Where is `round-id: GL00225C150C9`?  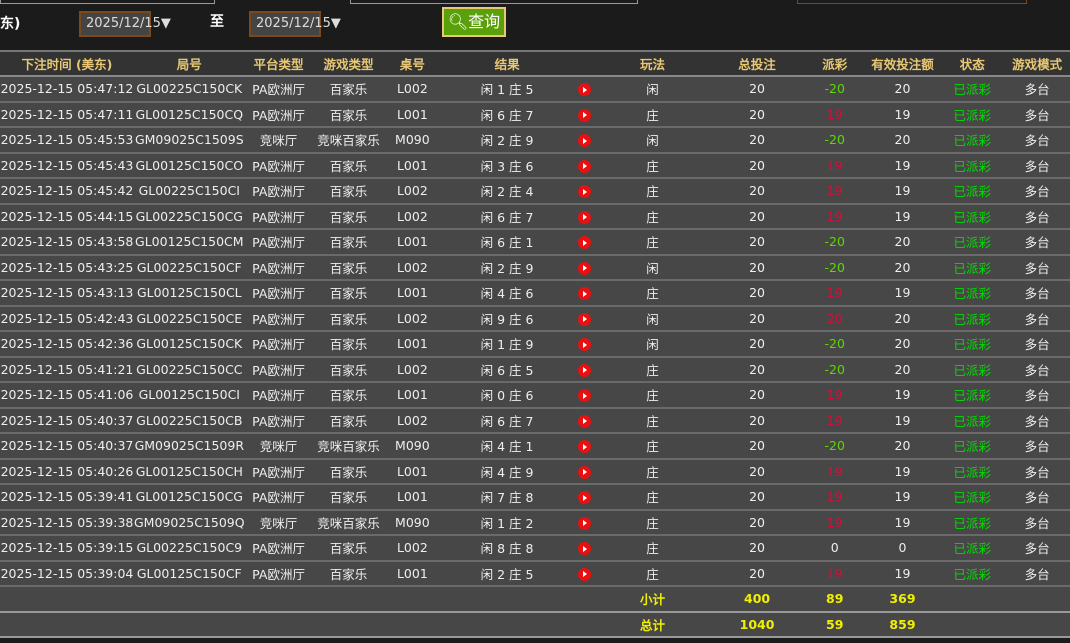 round-id: GL00225C150C9 is located at coordinates (189, 548).